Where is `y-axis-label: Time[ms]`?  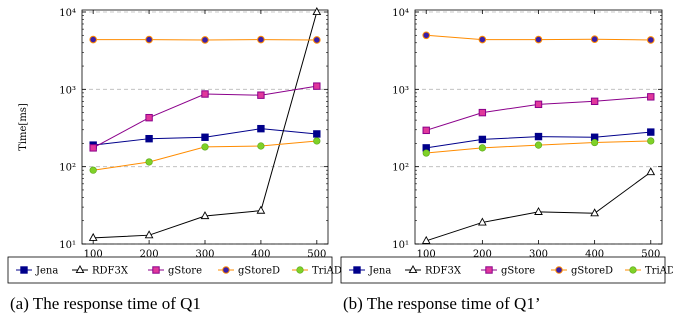
y-axis-label: Time[ms] is located at coordinates (23, 127).